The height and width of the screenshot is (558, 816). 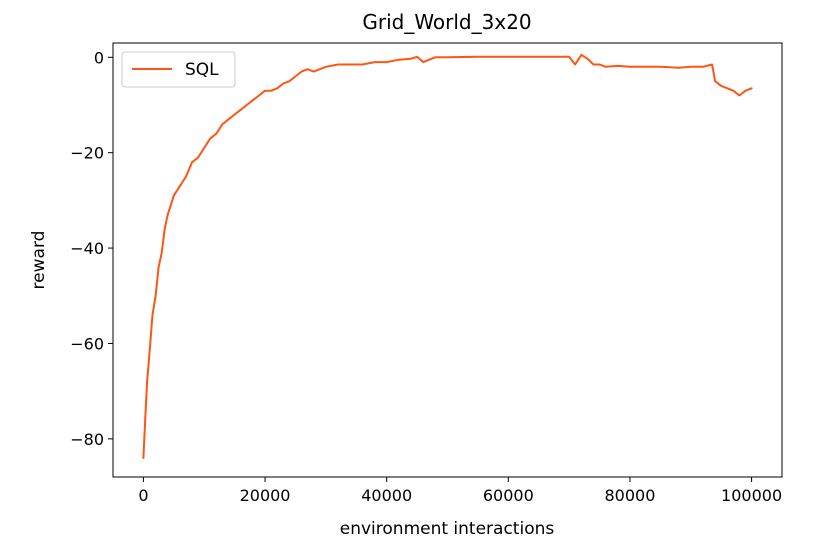 I want to click on x-tick-label: 20000, so click(x=265, y=495).